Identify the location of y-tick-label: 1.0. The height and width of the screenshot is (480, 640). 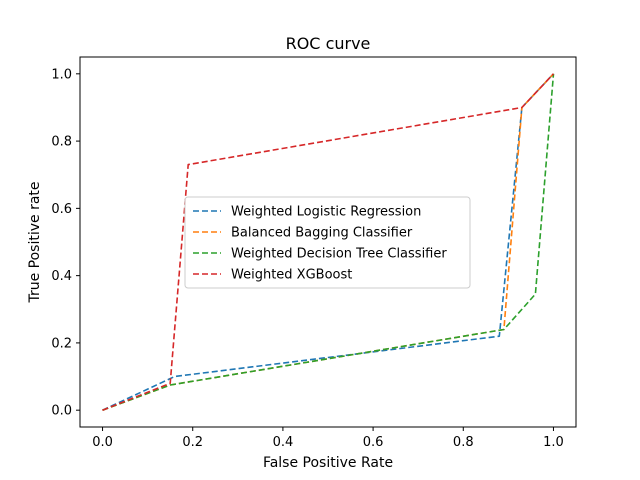
(61, 74).